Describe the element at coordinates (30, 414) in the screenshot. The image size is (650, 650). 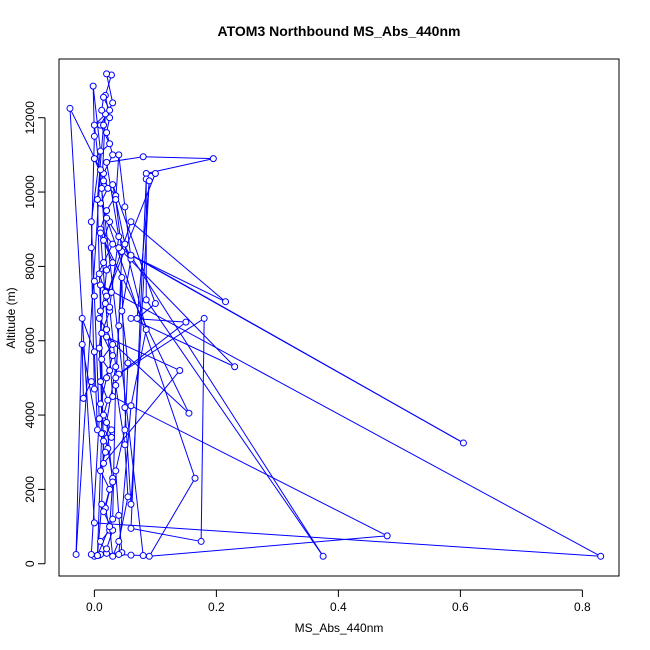
I see `y-tick-label: 4000` at that location.